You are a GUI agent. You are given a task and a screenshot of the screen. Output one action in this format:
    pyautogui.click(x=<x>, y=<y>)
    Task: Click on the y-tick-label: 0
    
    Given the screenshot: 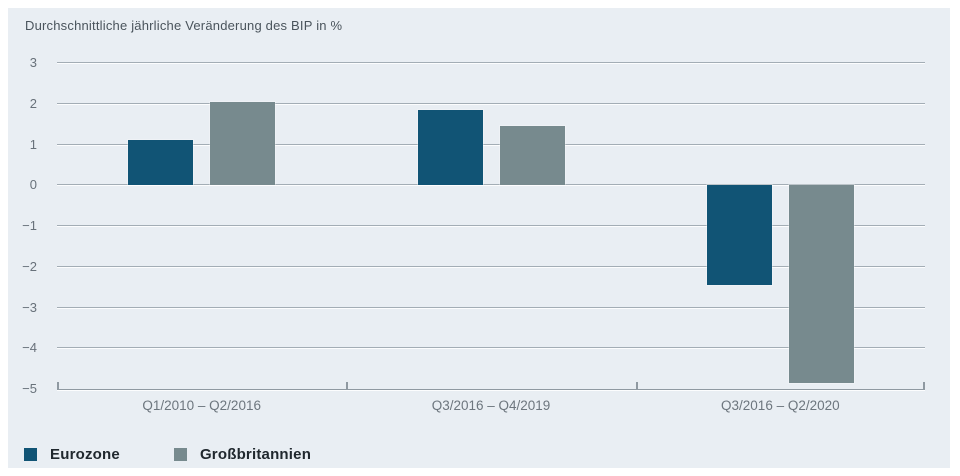 What is the action you would take?
    pyautogui.click(x=33, y=185)
    